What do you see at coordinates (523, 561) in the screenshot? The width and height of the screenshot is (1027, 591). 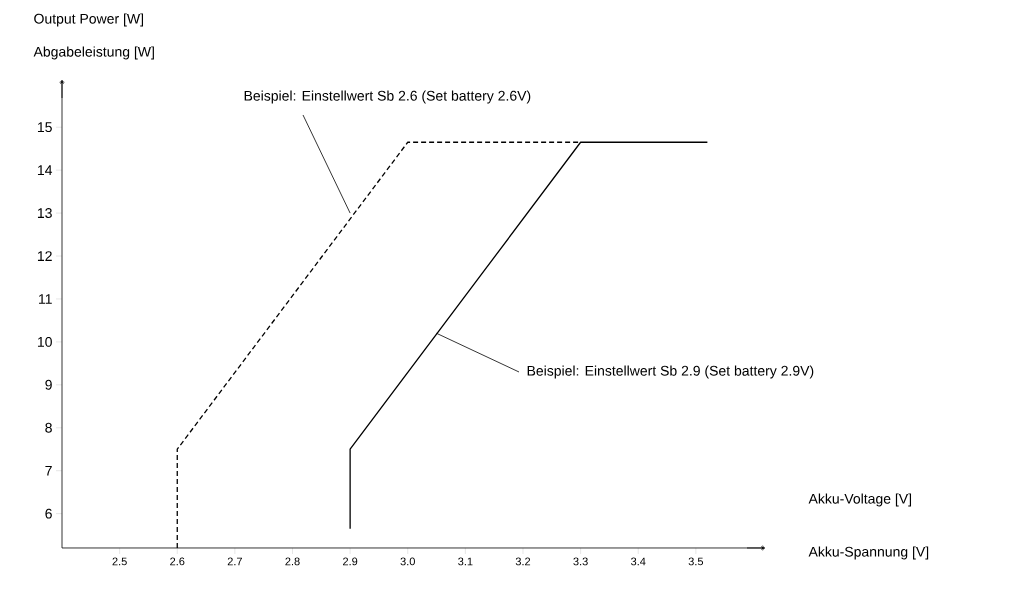 I see `x-tick-label: 3.2` at bounding box center [523, 561].